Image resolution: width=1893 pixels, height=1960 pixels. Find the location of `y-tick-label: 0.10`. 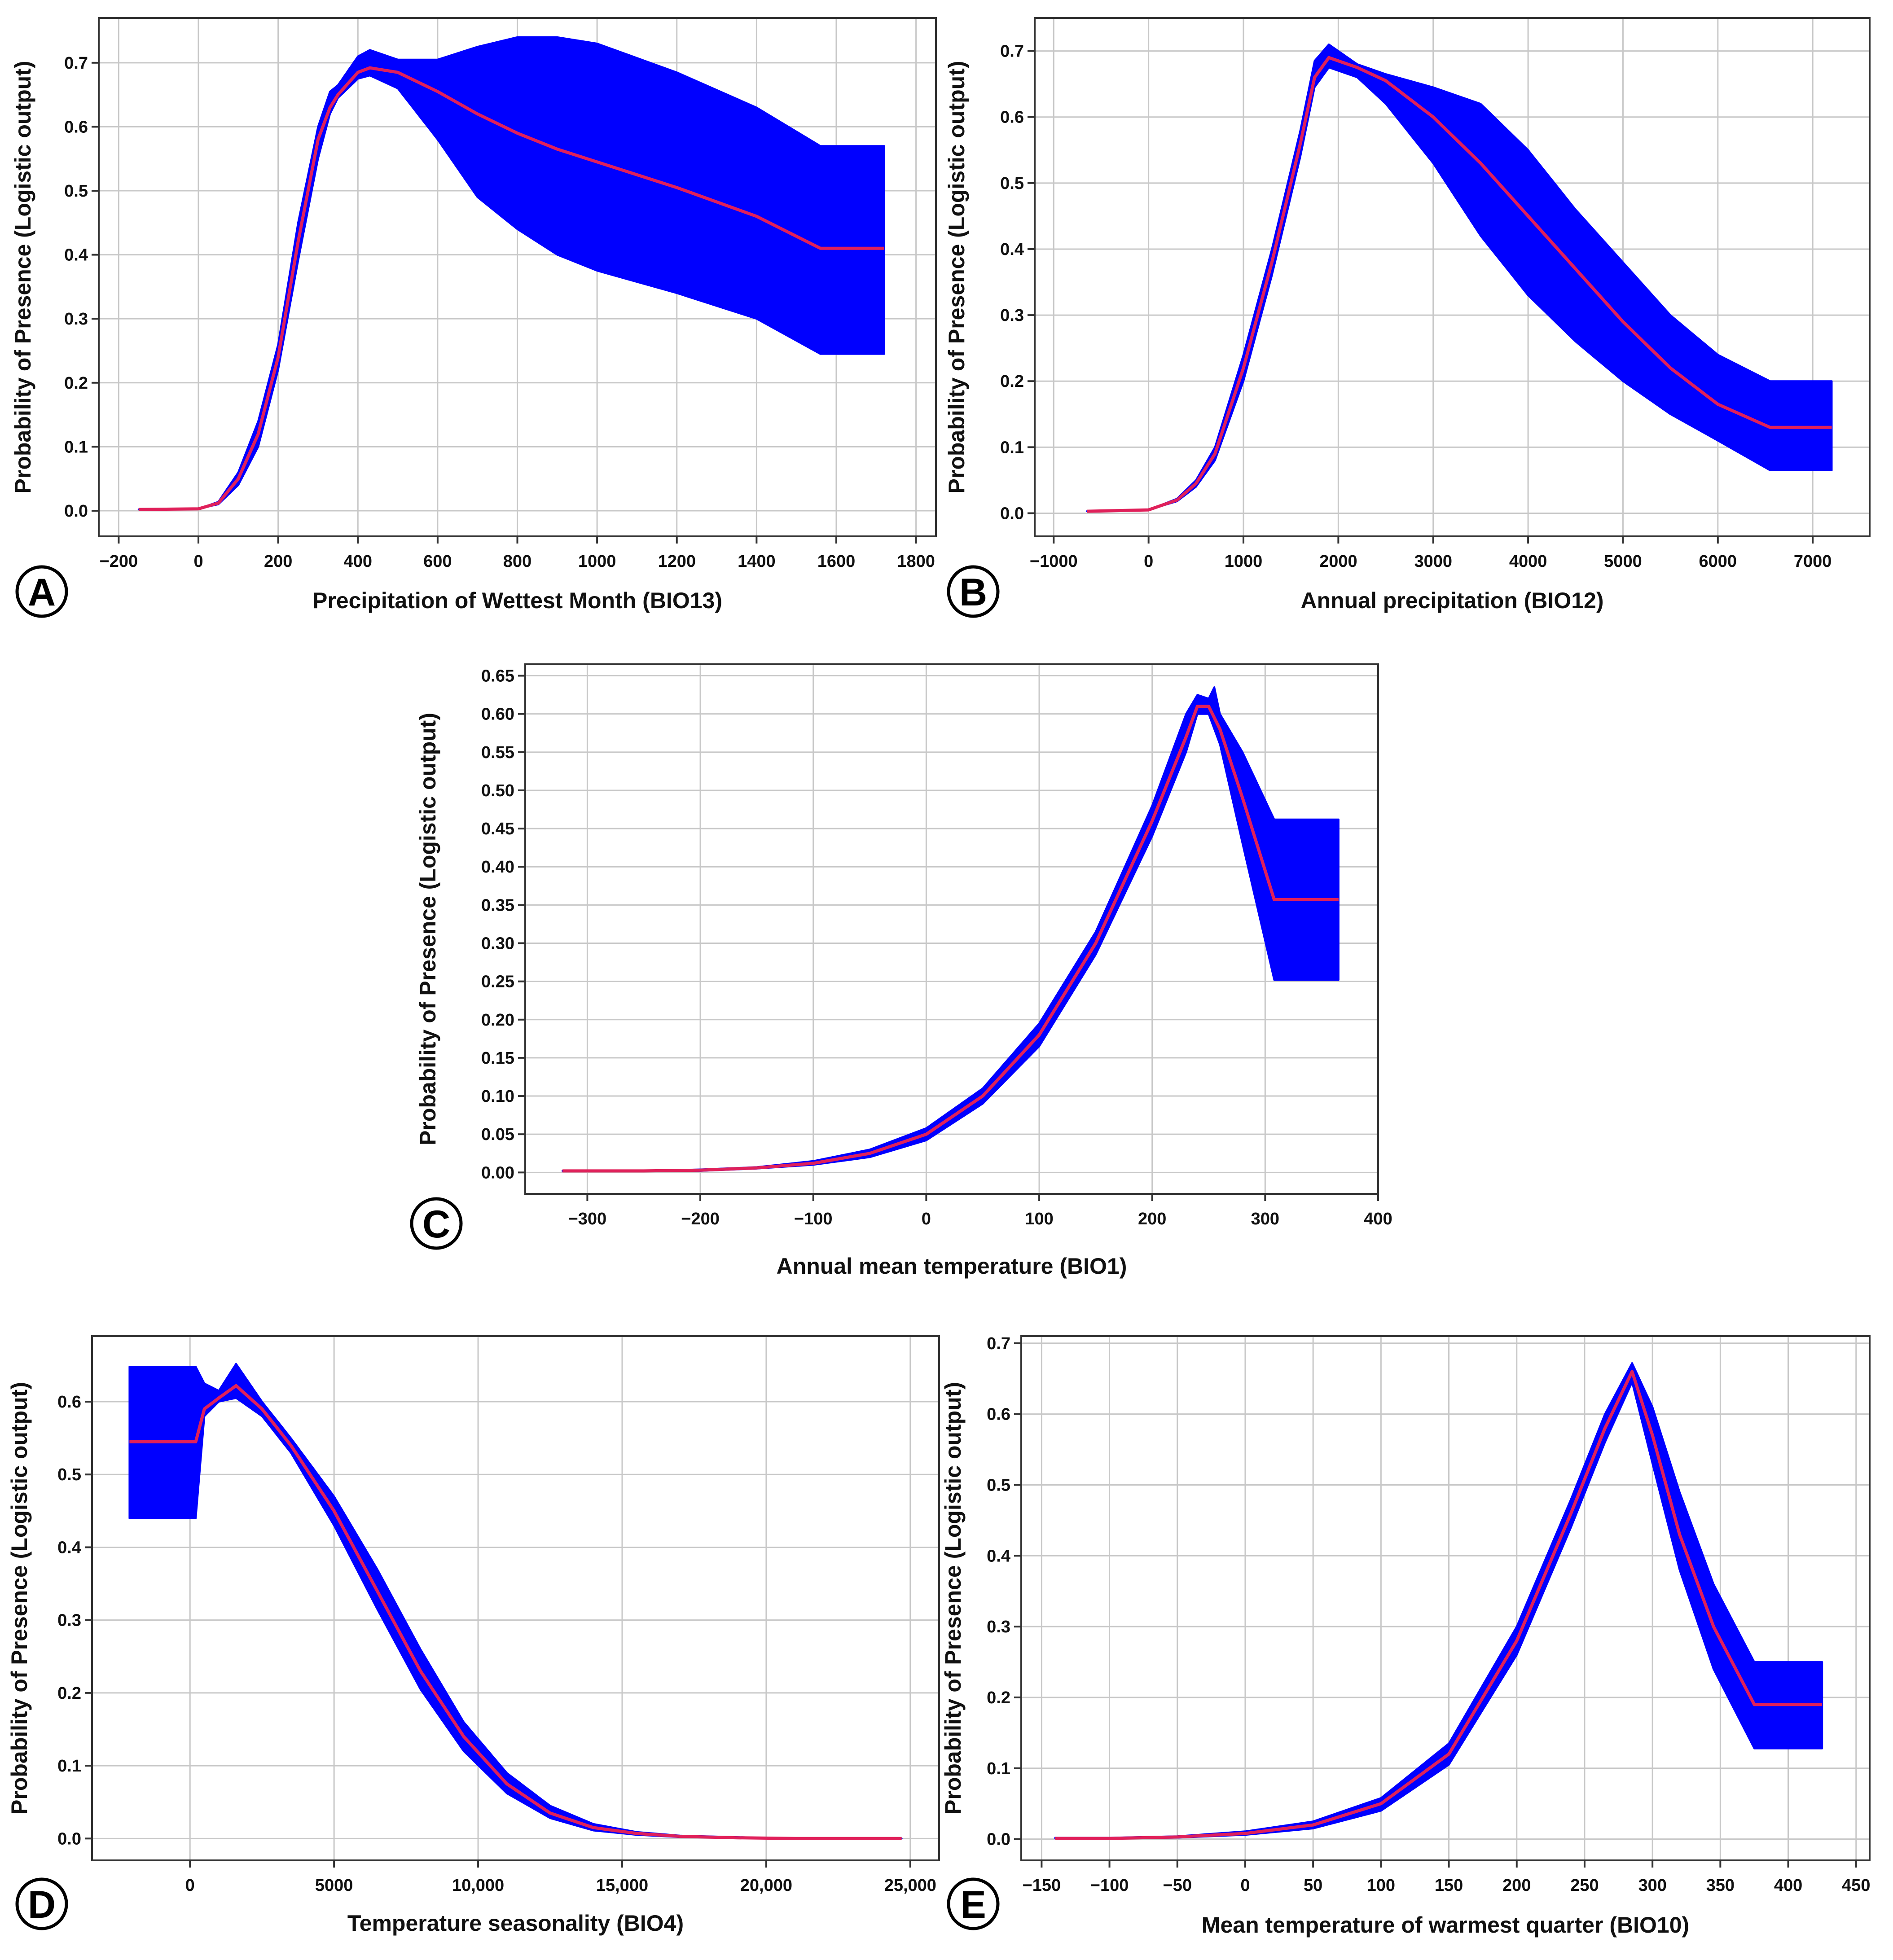

y-tick-label: 0.10 is located at coordinates (497, 1096).